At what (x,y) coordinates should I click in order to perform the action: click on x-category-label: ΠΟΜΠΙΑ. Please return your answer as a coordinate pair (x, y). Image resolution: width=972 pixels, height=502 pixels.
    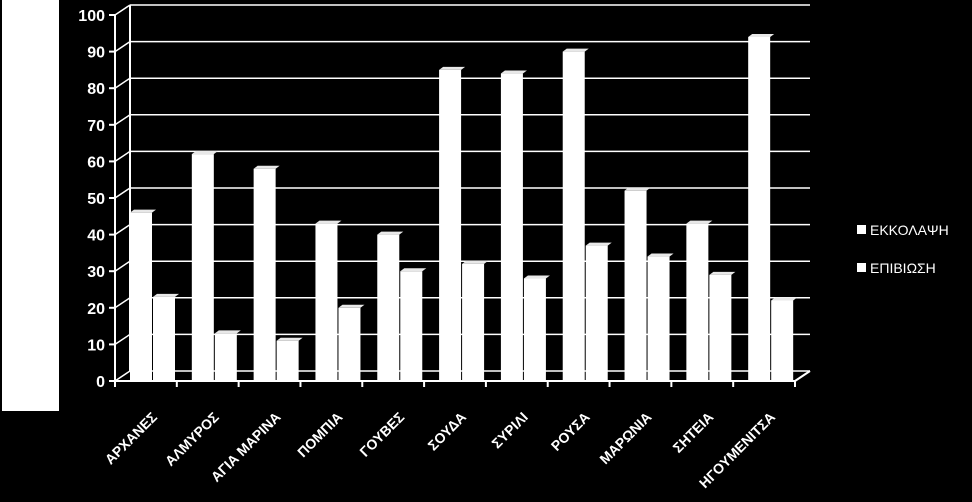
    Looking at the image, I should click on (319, 434).